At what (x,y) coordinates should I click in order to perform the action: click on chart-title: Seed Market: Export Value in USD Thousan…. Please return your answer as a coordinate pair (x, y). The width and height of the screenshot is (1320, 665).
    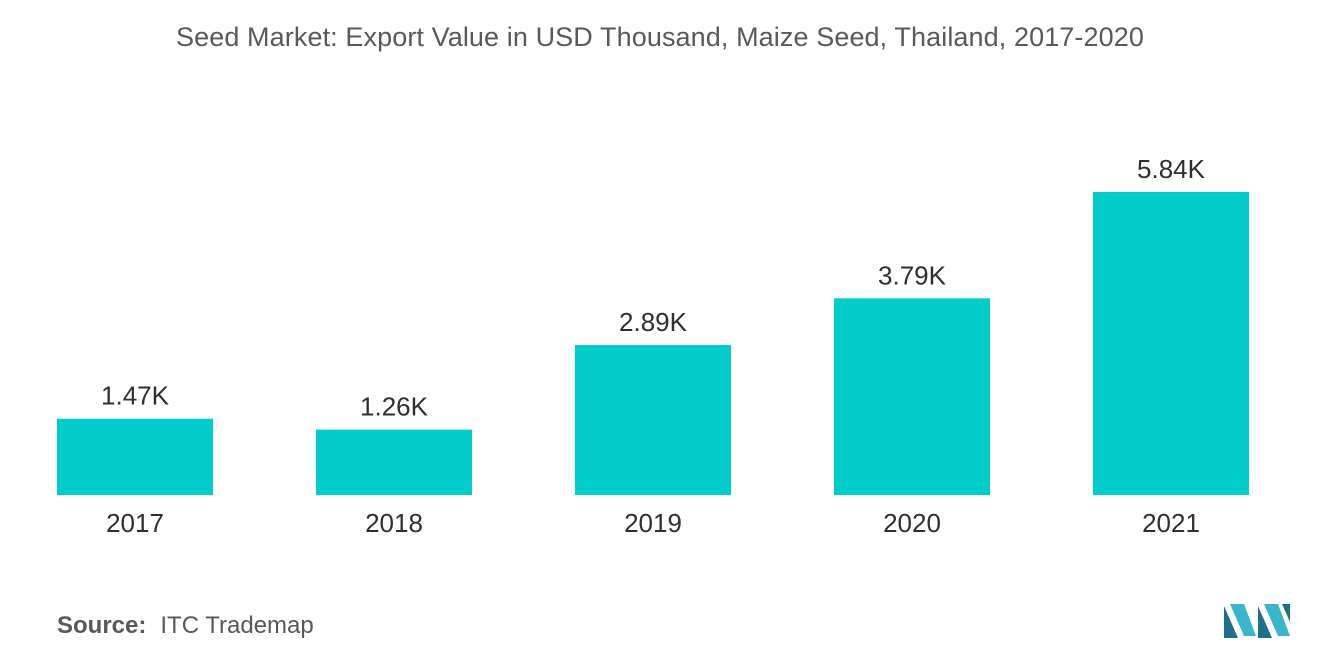
    Looking at the image, I should click on (660, 37).